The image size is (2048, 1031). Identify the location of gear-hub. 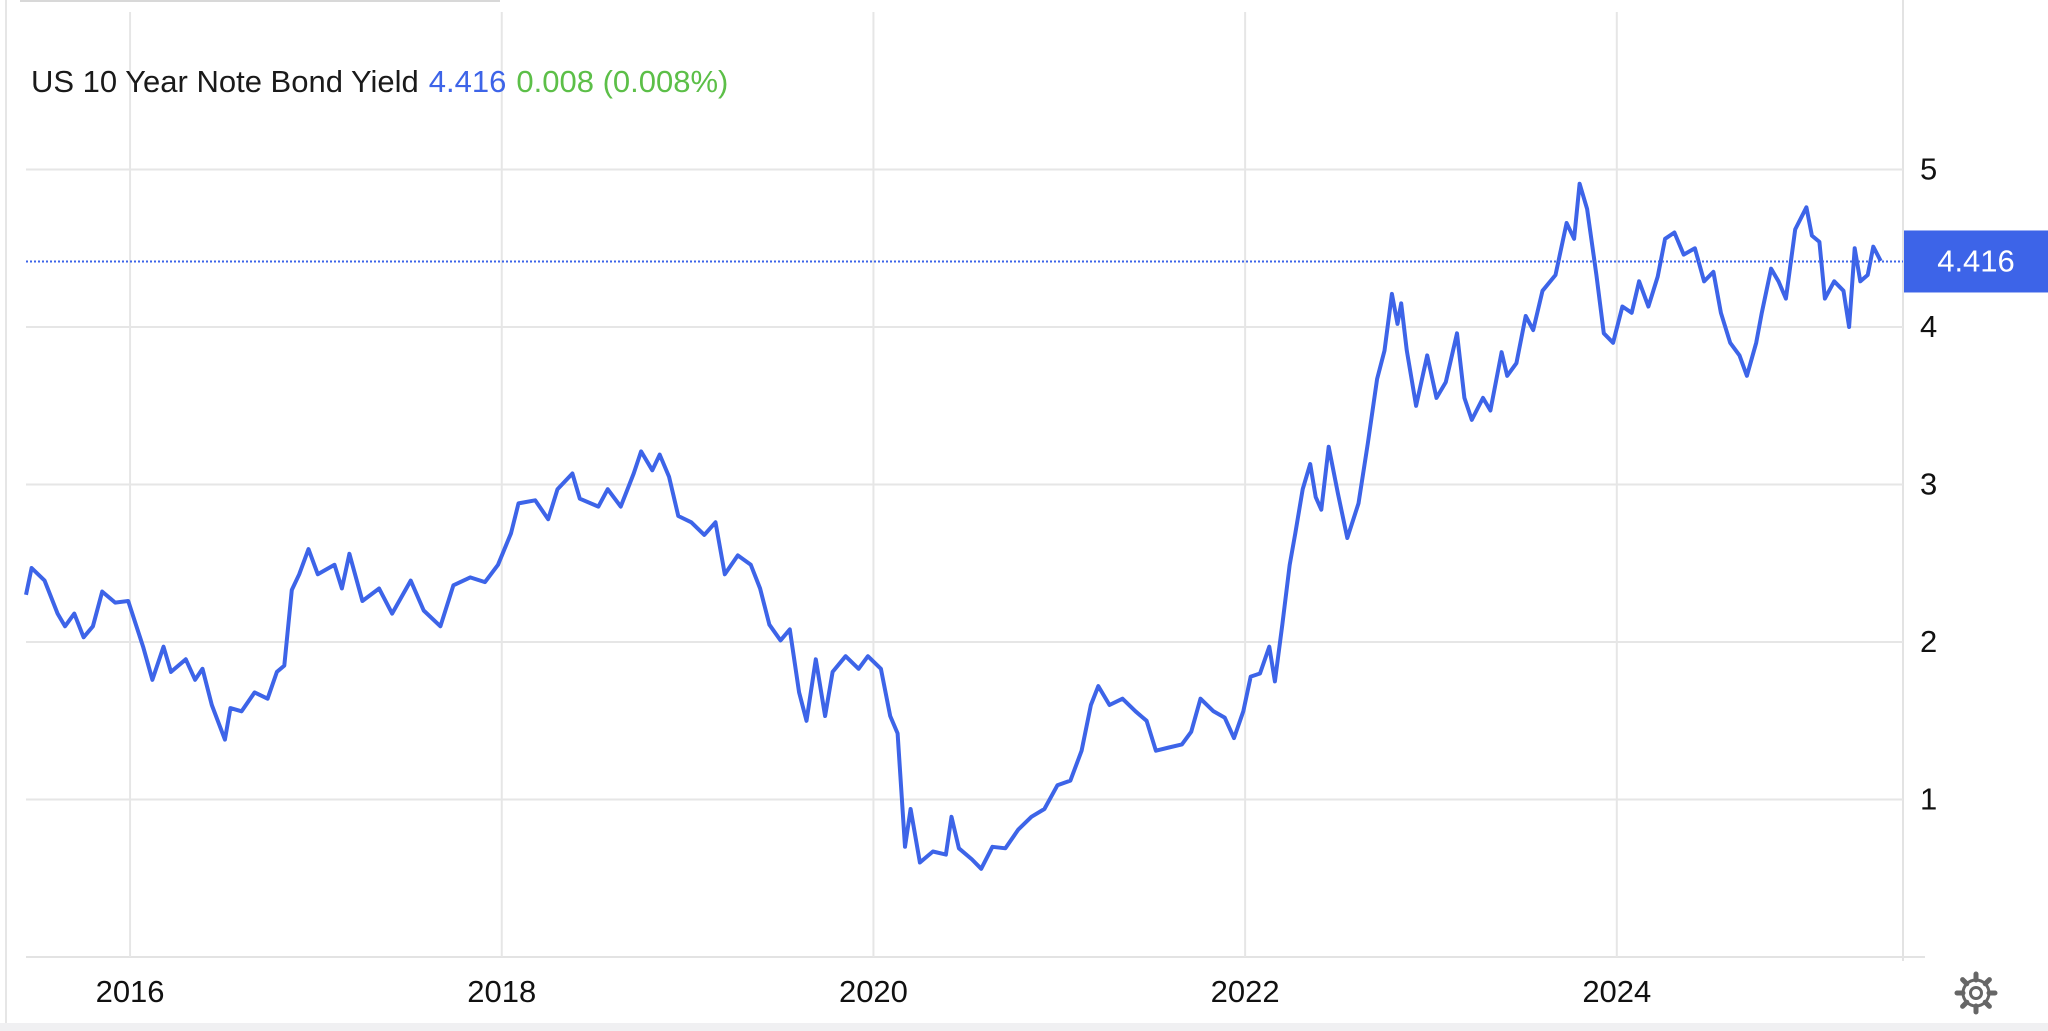
(1976, 993).